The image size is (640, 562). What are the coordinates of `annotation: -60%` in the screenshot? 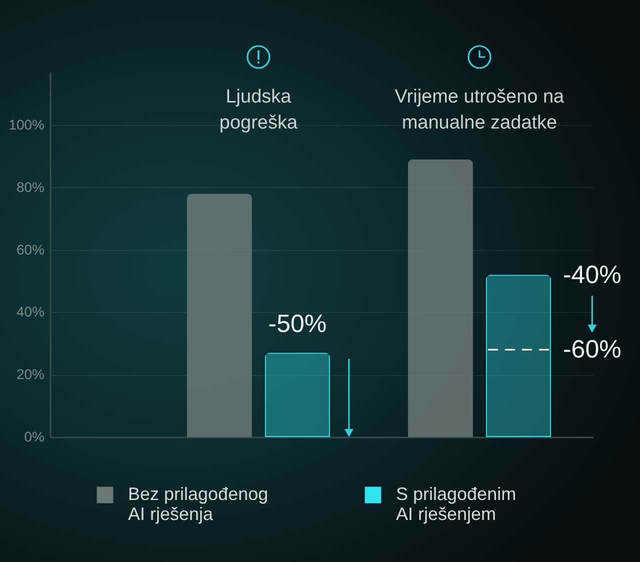 It's located at (592, 350).